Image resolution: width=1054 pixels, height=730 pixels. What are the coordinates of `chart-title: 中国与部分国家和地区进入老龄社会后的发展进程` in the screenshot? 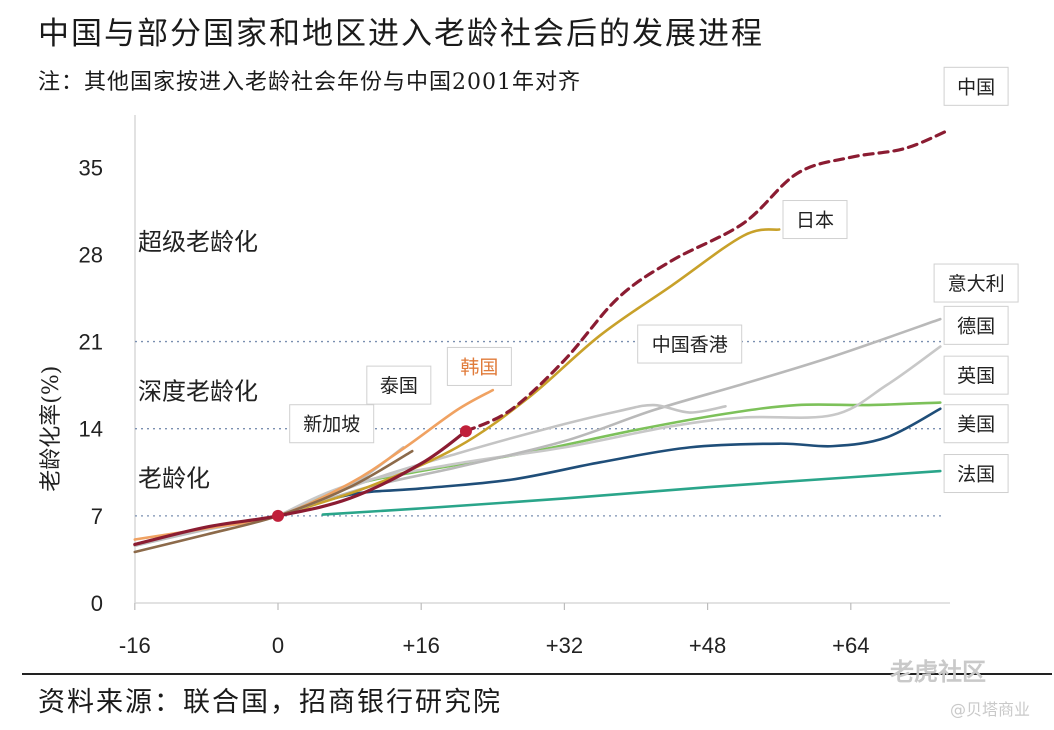 It's located at (401, 34).